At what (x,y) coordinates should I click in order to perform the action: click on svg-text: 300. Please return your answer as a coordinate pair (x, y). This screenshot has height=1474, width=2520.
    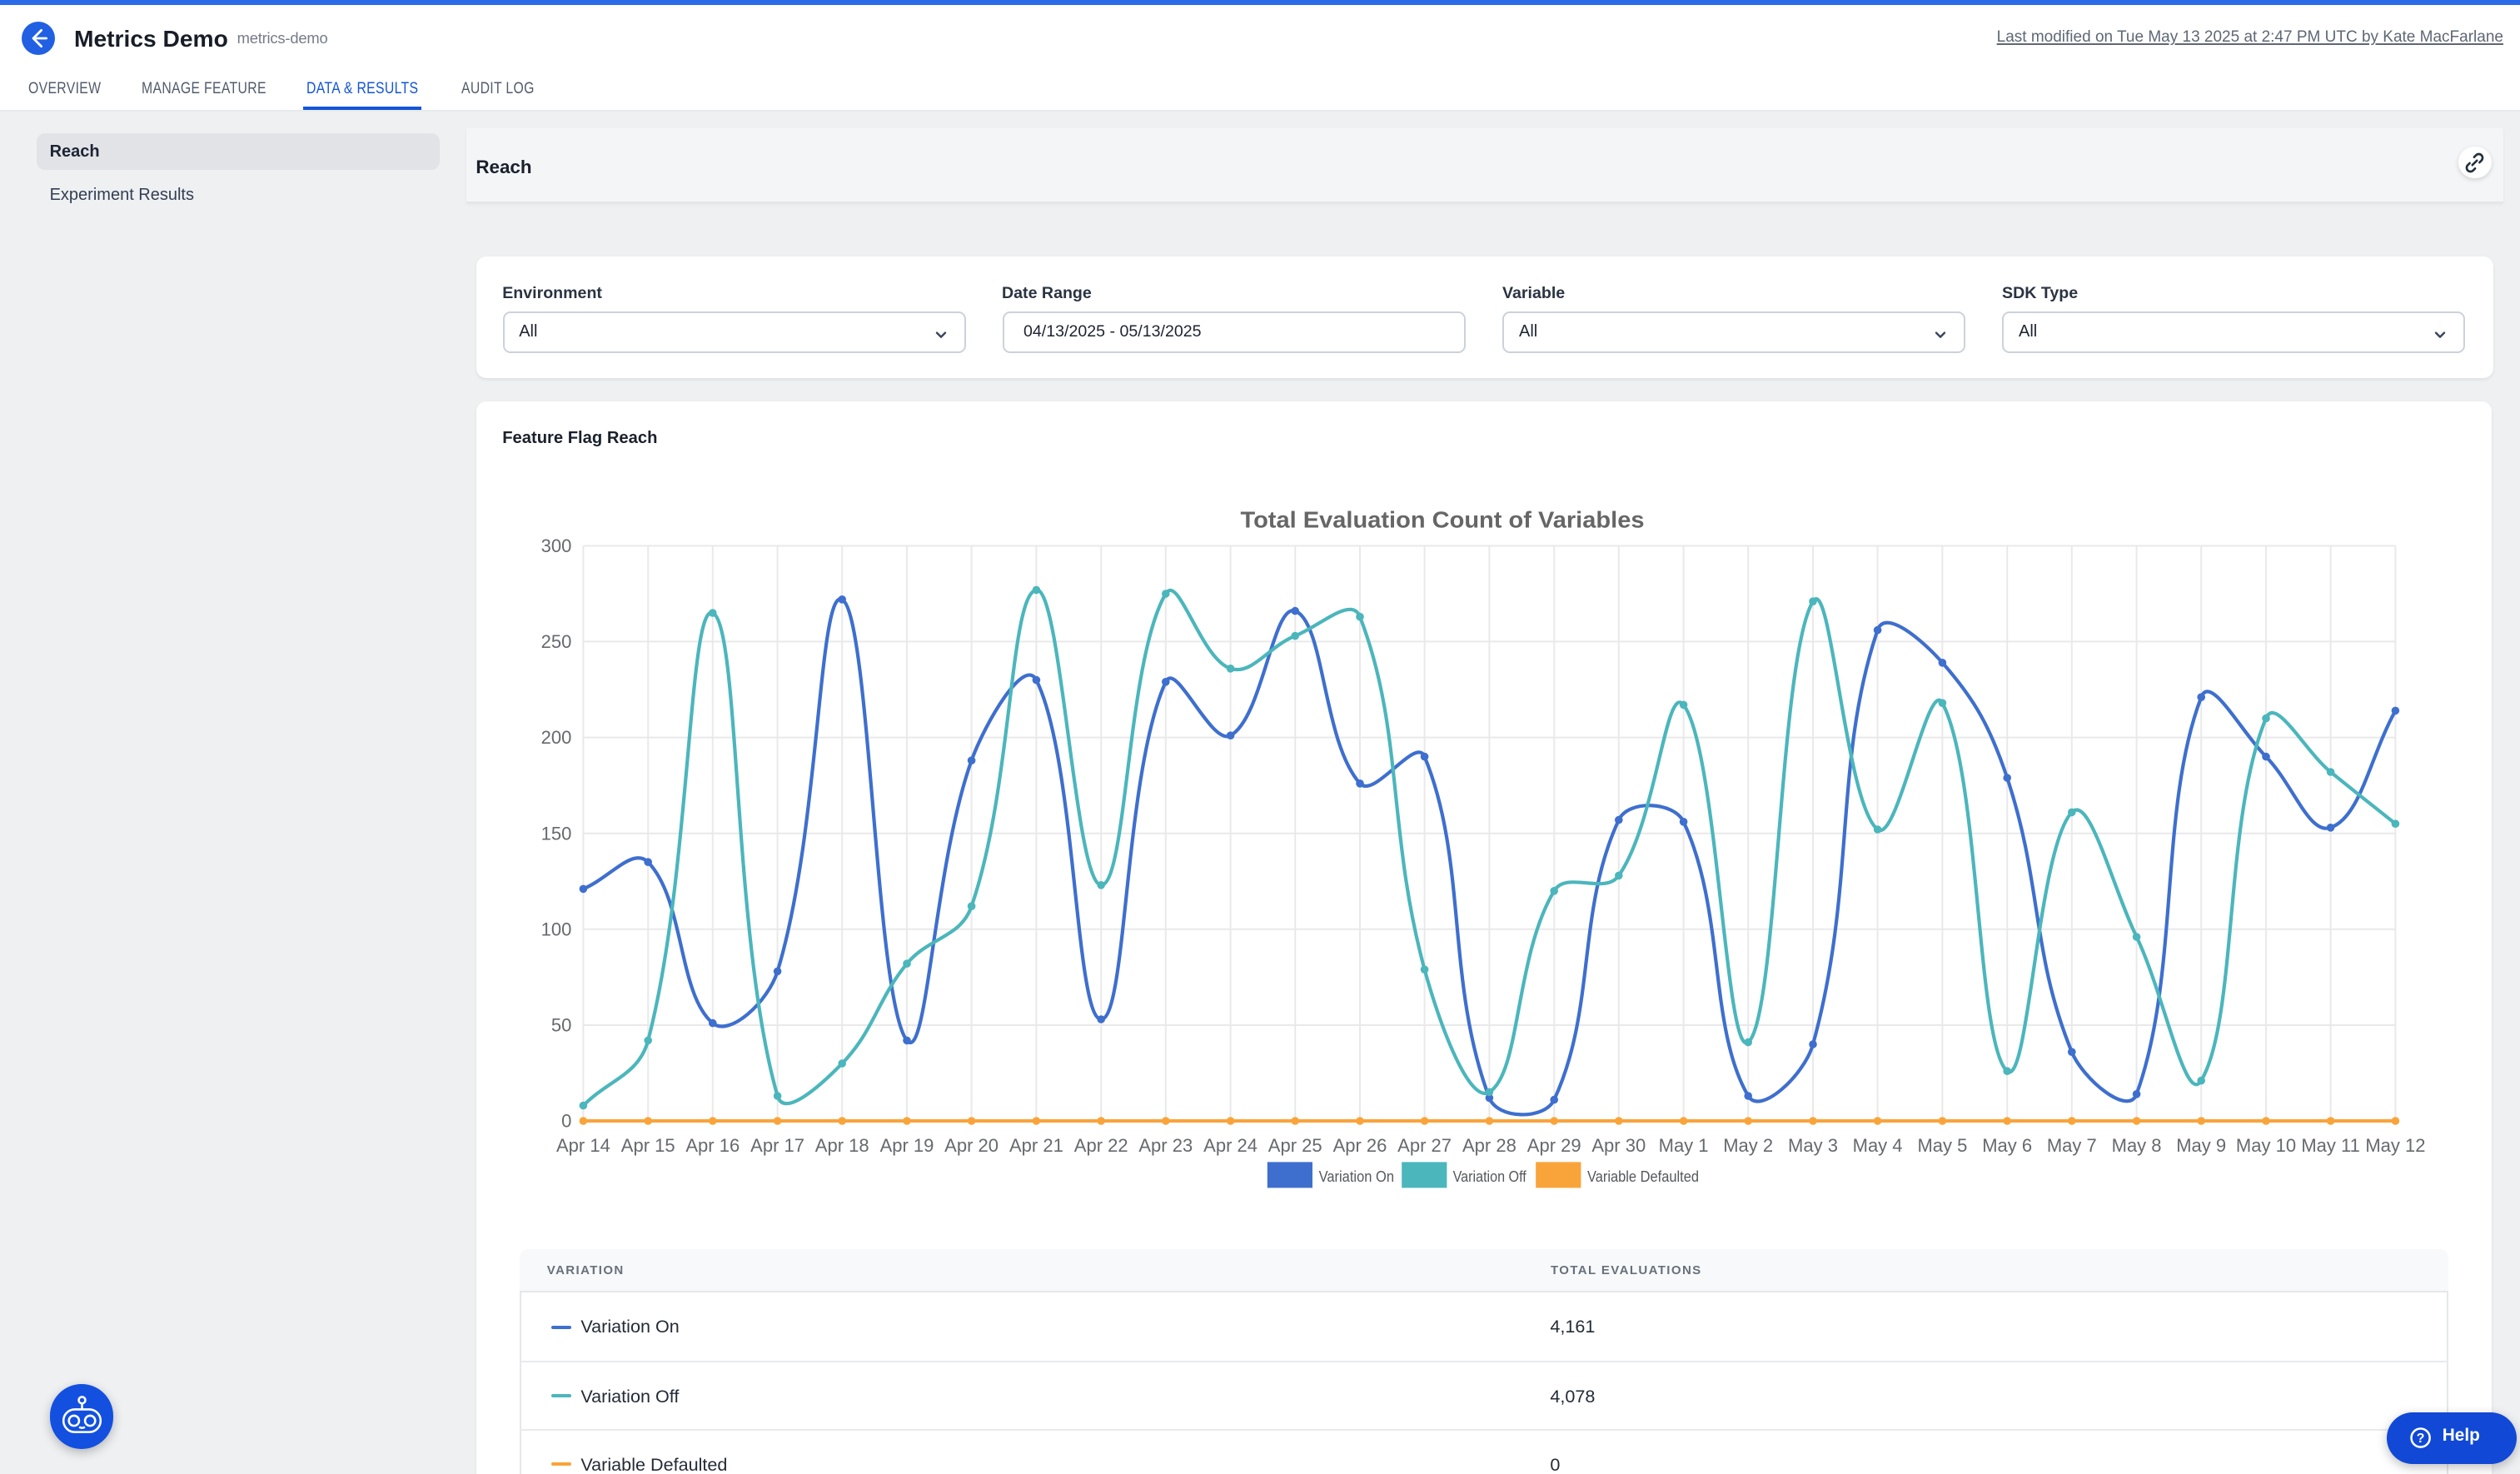
    Looking at the image, I should click on (556, 545).